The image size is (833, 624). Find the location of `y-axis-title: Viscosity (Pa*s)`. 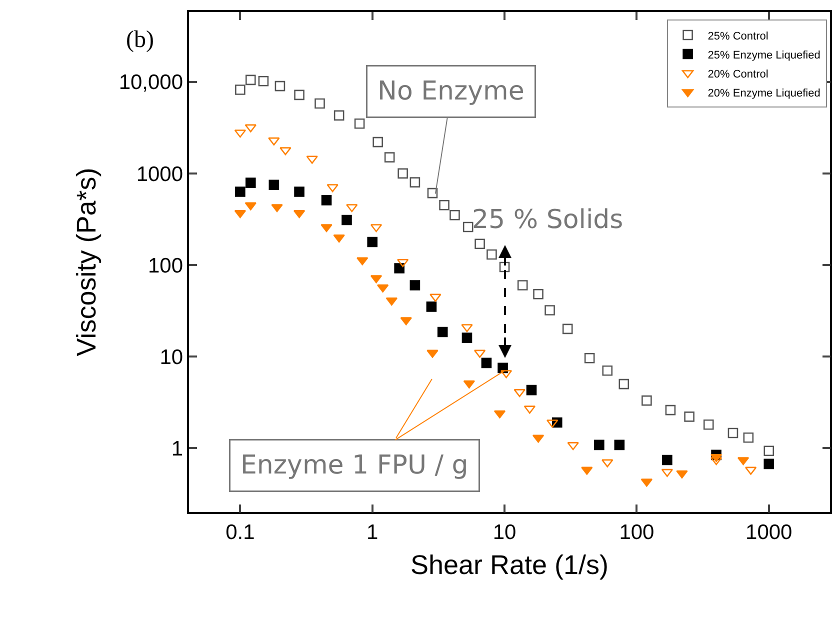

y-axis-title: Viscosity (Pa*s) is located at coordinates (86, 262).